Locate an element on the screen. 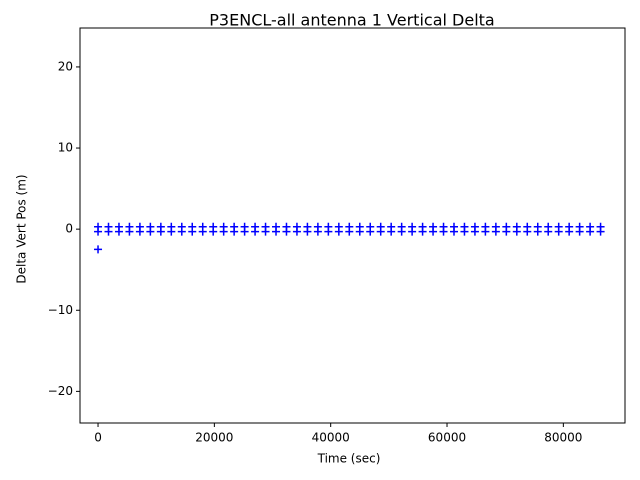  y-tick-label: −10 is located at coordinates (60, 310).